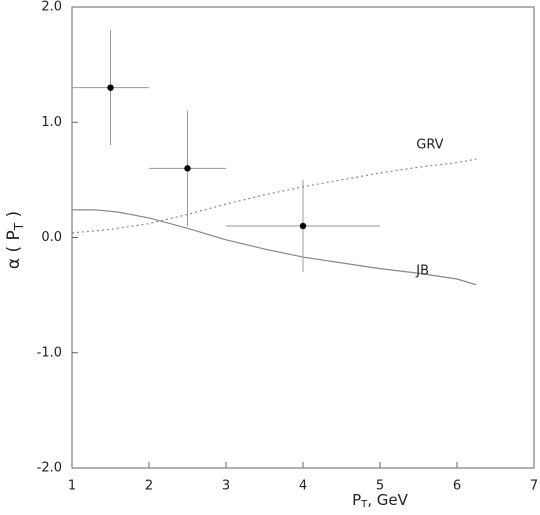 The width and height of the screenshot is (540, 515). I want to click on x-tick-label: 7, so click(534, 486).